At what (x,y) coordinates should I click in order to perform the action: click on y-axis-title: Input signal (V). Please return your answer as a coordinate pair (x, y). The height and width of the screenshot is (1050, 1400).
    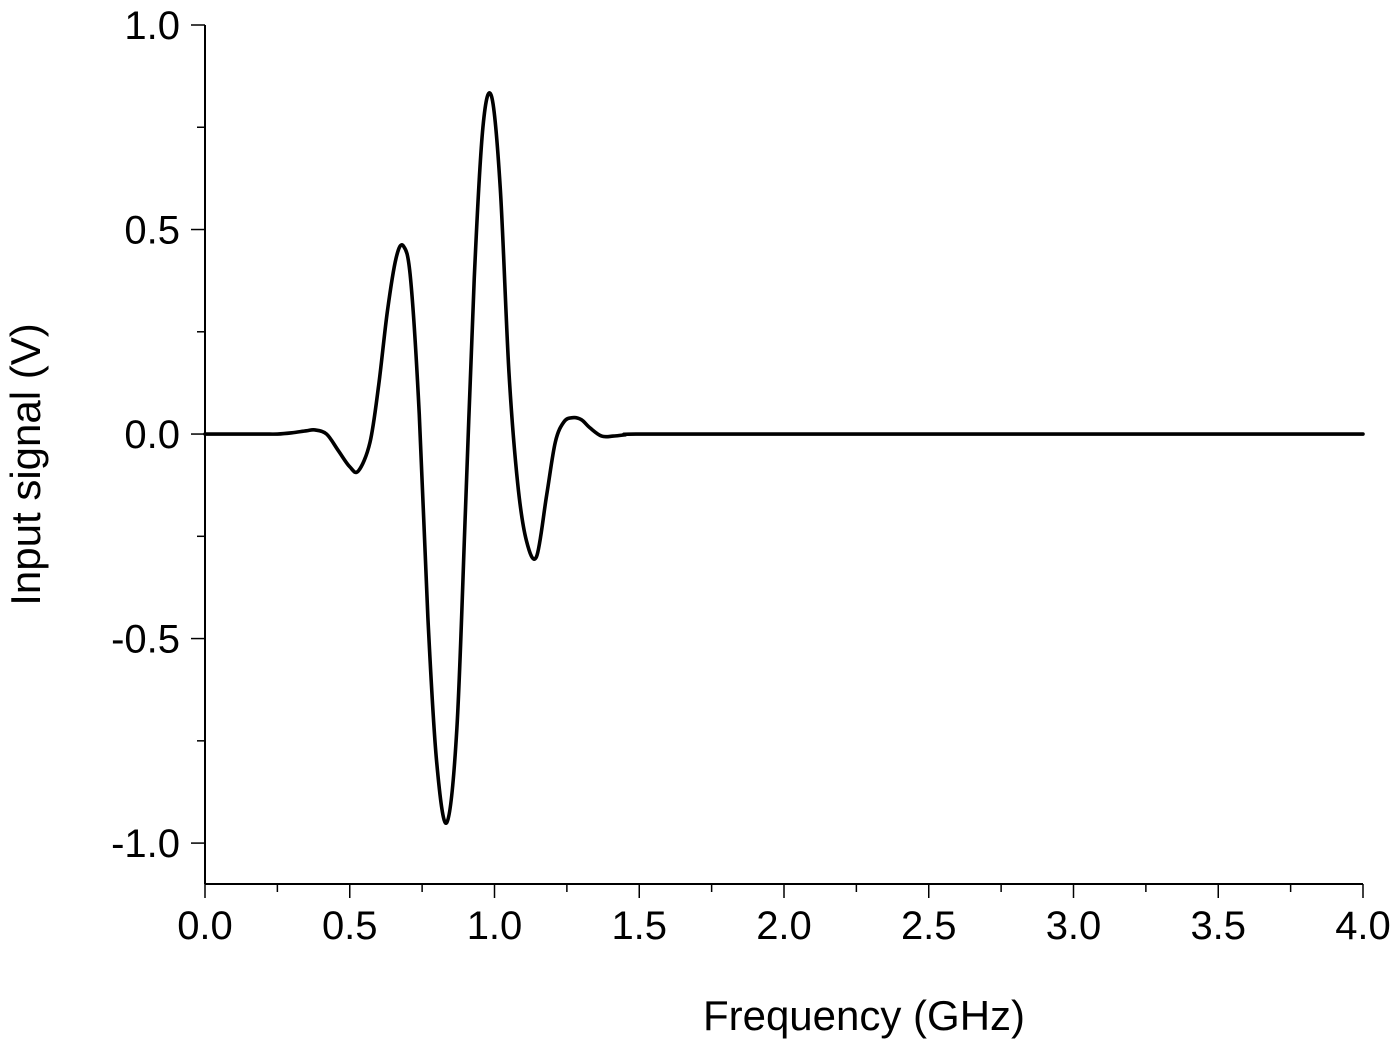
    Looking at the image, I should click on (25, 464).